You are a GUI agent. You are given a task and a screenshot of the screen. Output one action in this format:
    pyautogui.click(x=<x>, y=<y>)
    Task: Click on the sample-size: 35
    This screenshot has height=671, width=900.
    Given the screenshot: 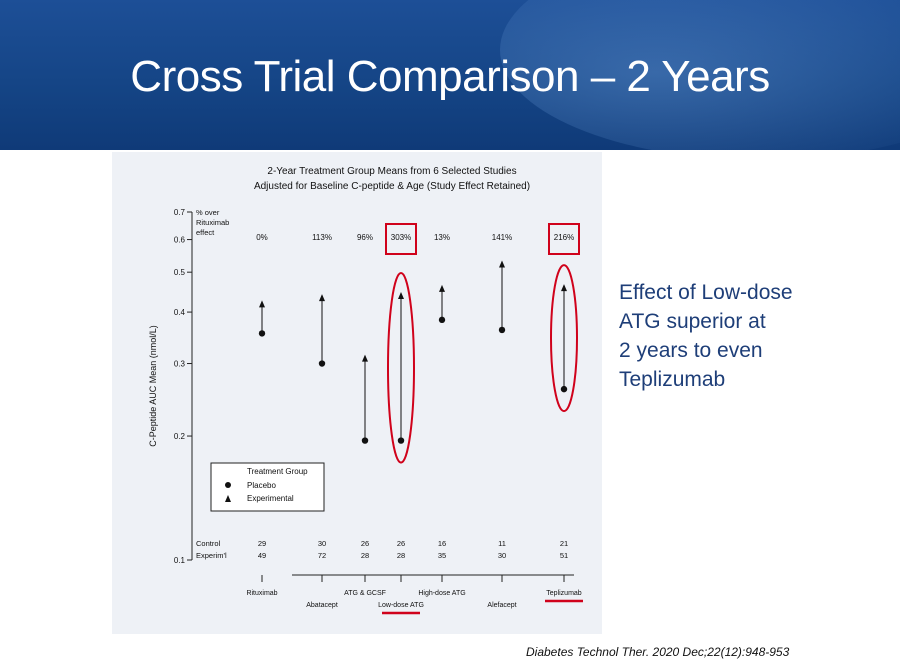 What is the action you would take?
    pyautogui.click(x=442, y=555)
    